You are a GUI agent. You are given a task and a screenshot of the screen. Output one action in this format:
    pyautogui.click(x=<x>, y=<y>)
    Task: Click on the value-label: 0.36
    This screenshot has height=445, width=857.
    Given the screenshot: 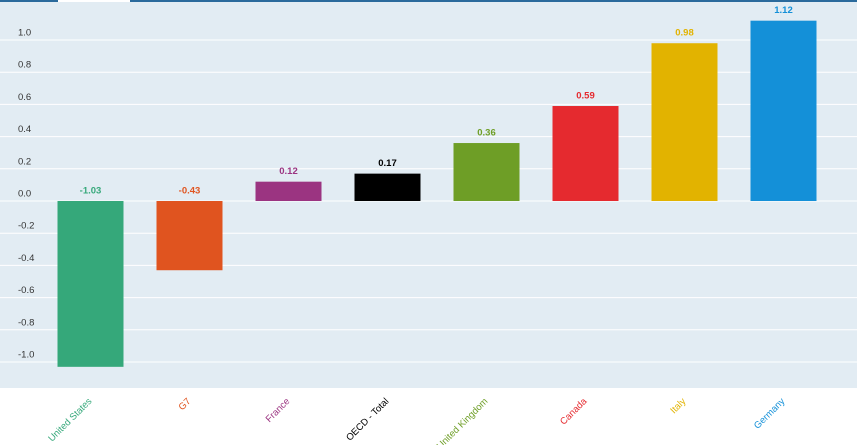 What is the action you would take?
    pyautogui.click(x=486, y=133)
    